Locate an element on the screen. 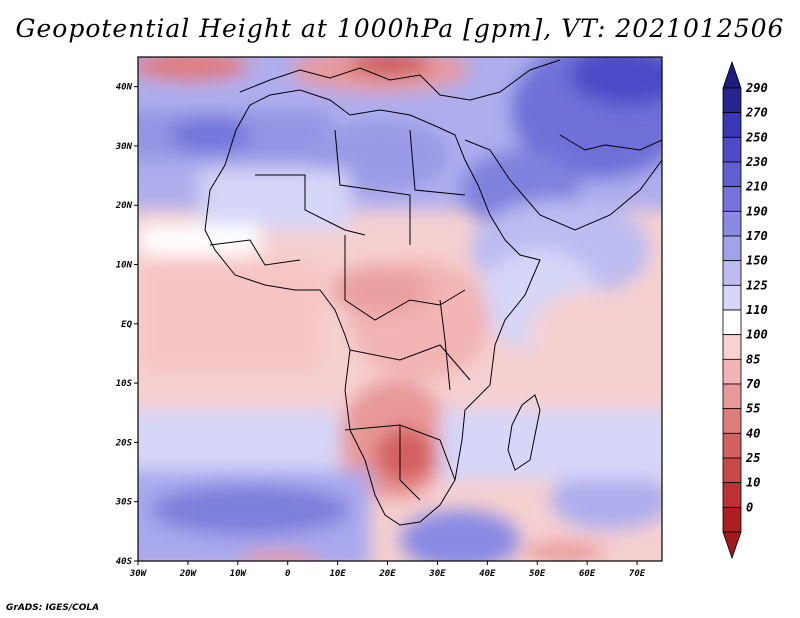 The height and width of the screenshot is (618, 800). colorbar-label: 100 is located at coordinates (757, 335).